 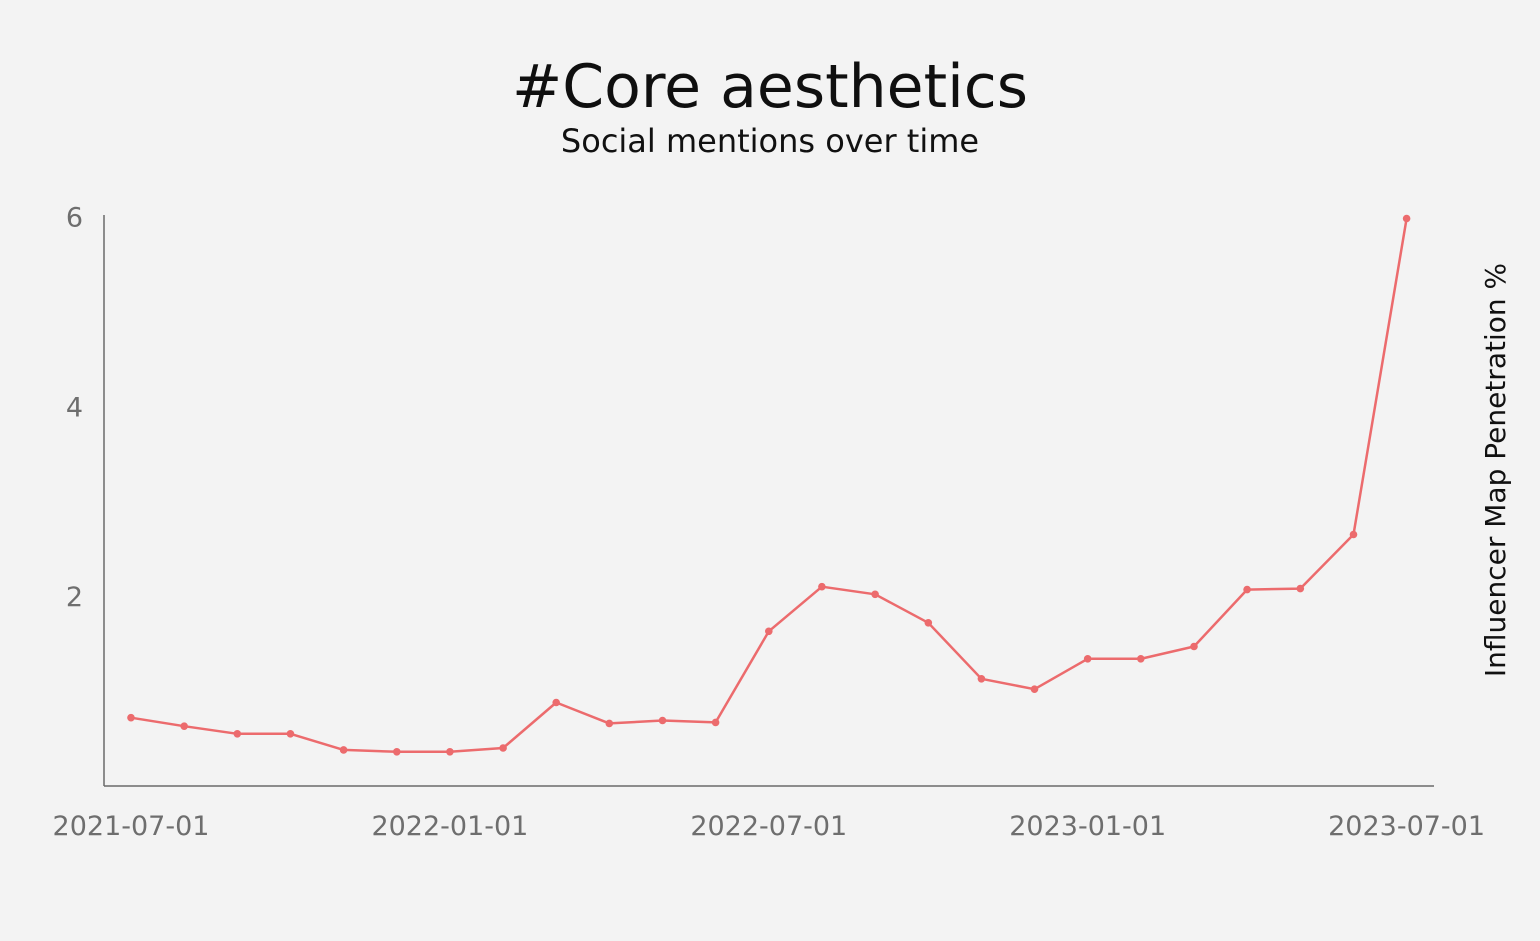 What do you see at coordinates (770, 87) in the screenshot?
I see `chart-title: #Core aesthetics` at bounding box center [770, 87].